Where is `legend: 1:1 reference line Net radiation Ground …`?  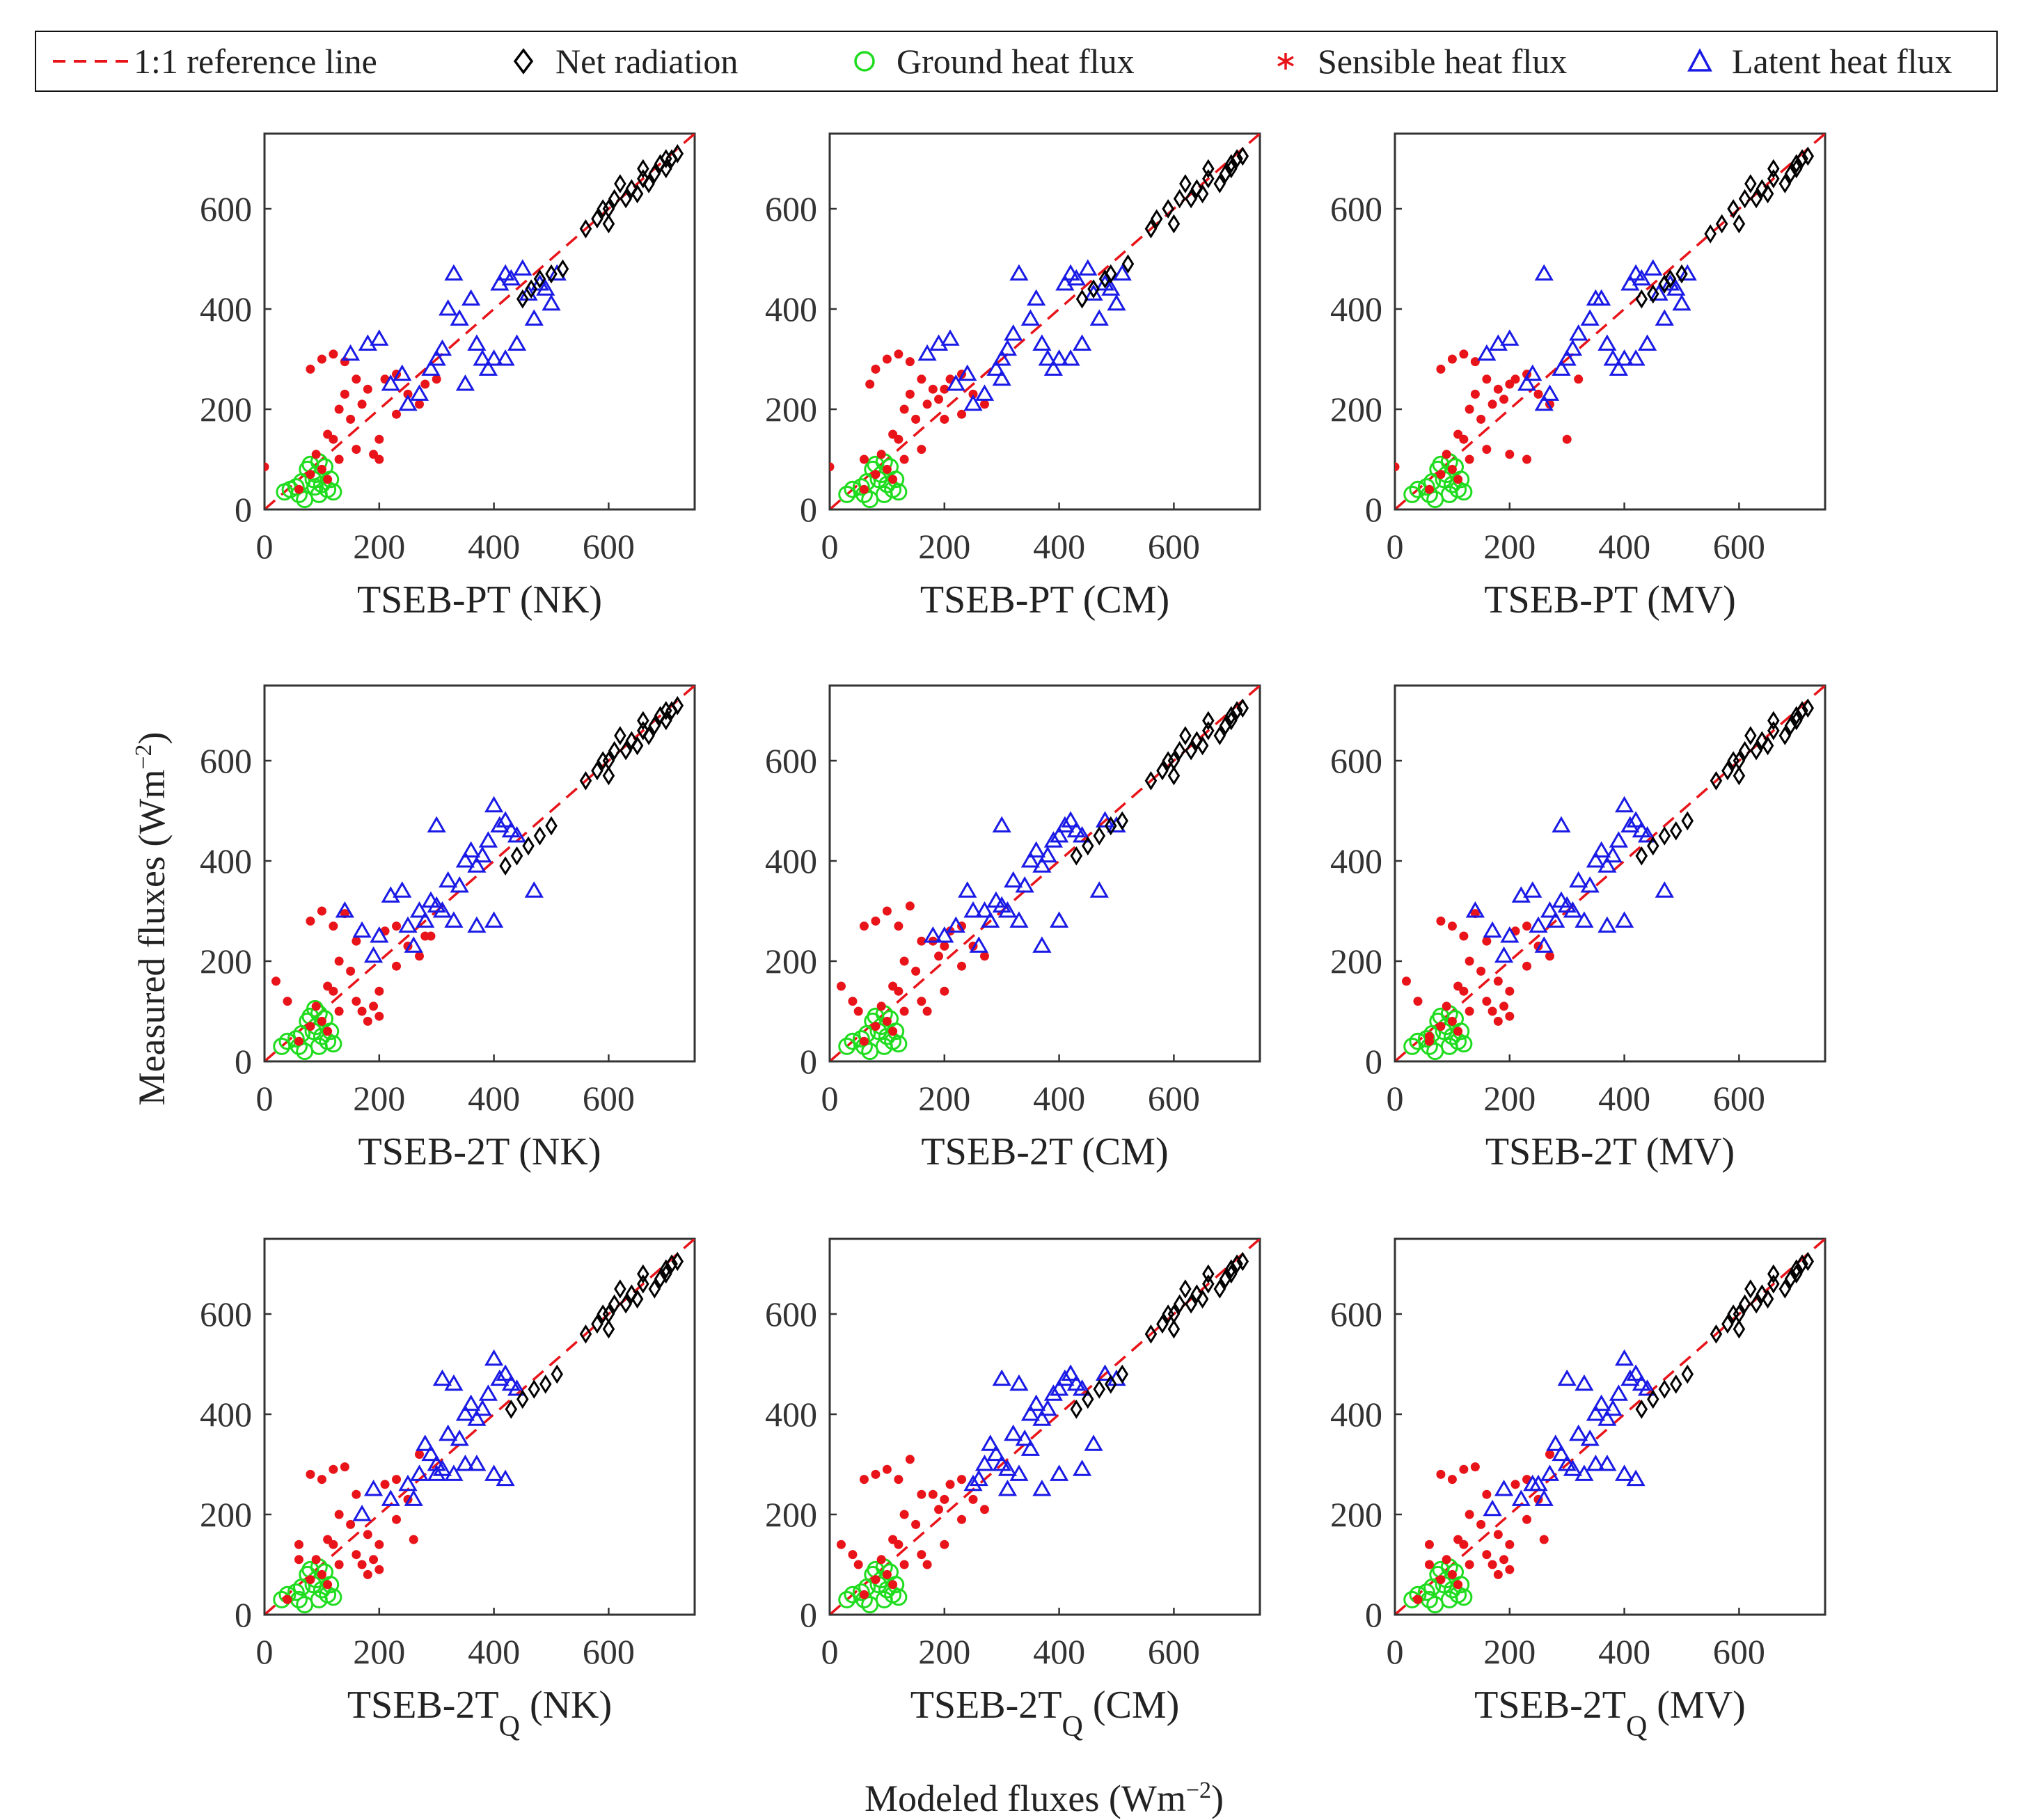 legend: 1:1 reference line Net radiation Ground … is located at coordinates (1016, 62).